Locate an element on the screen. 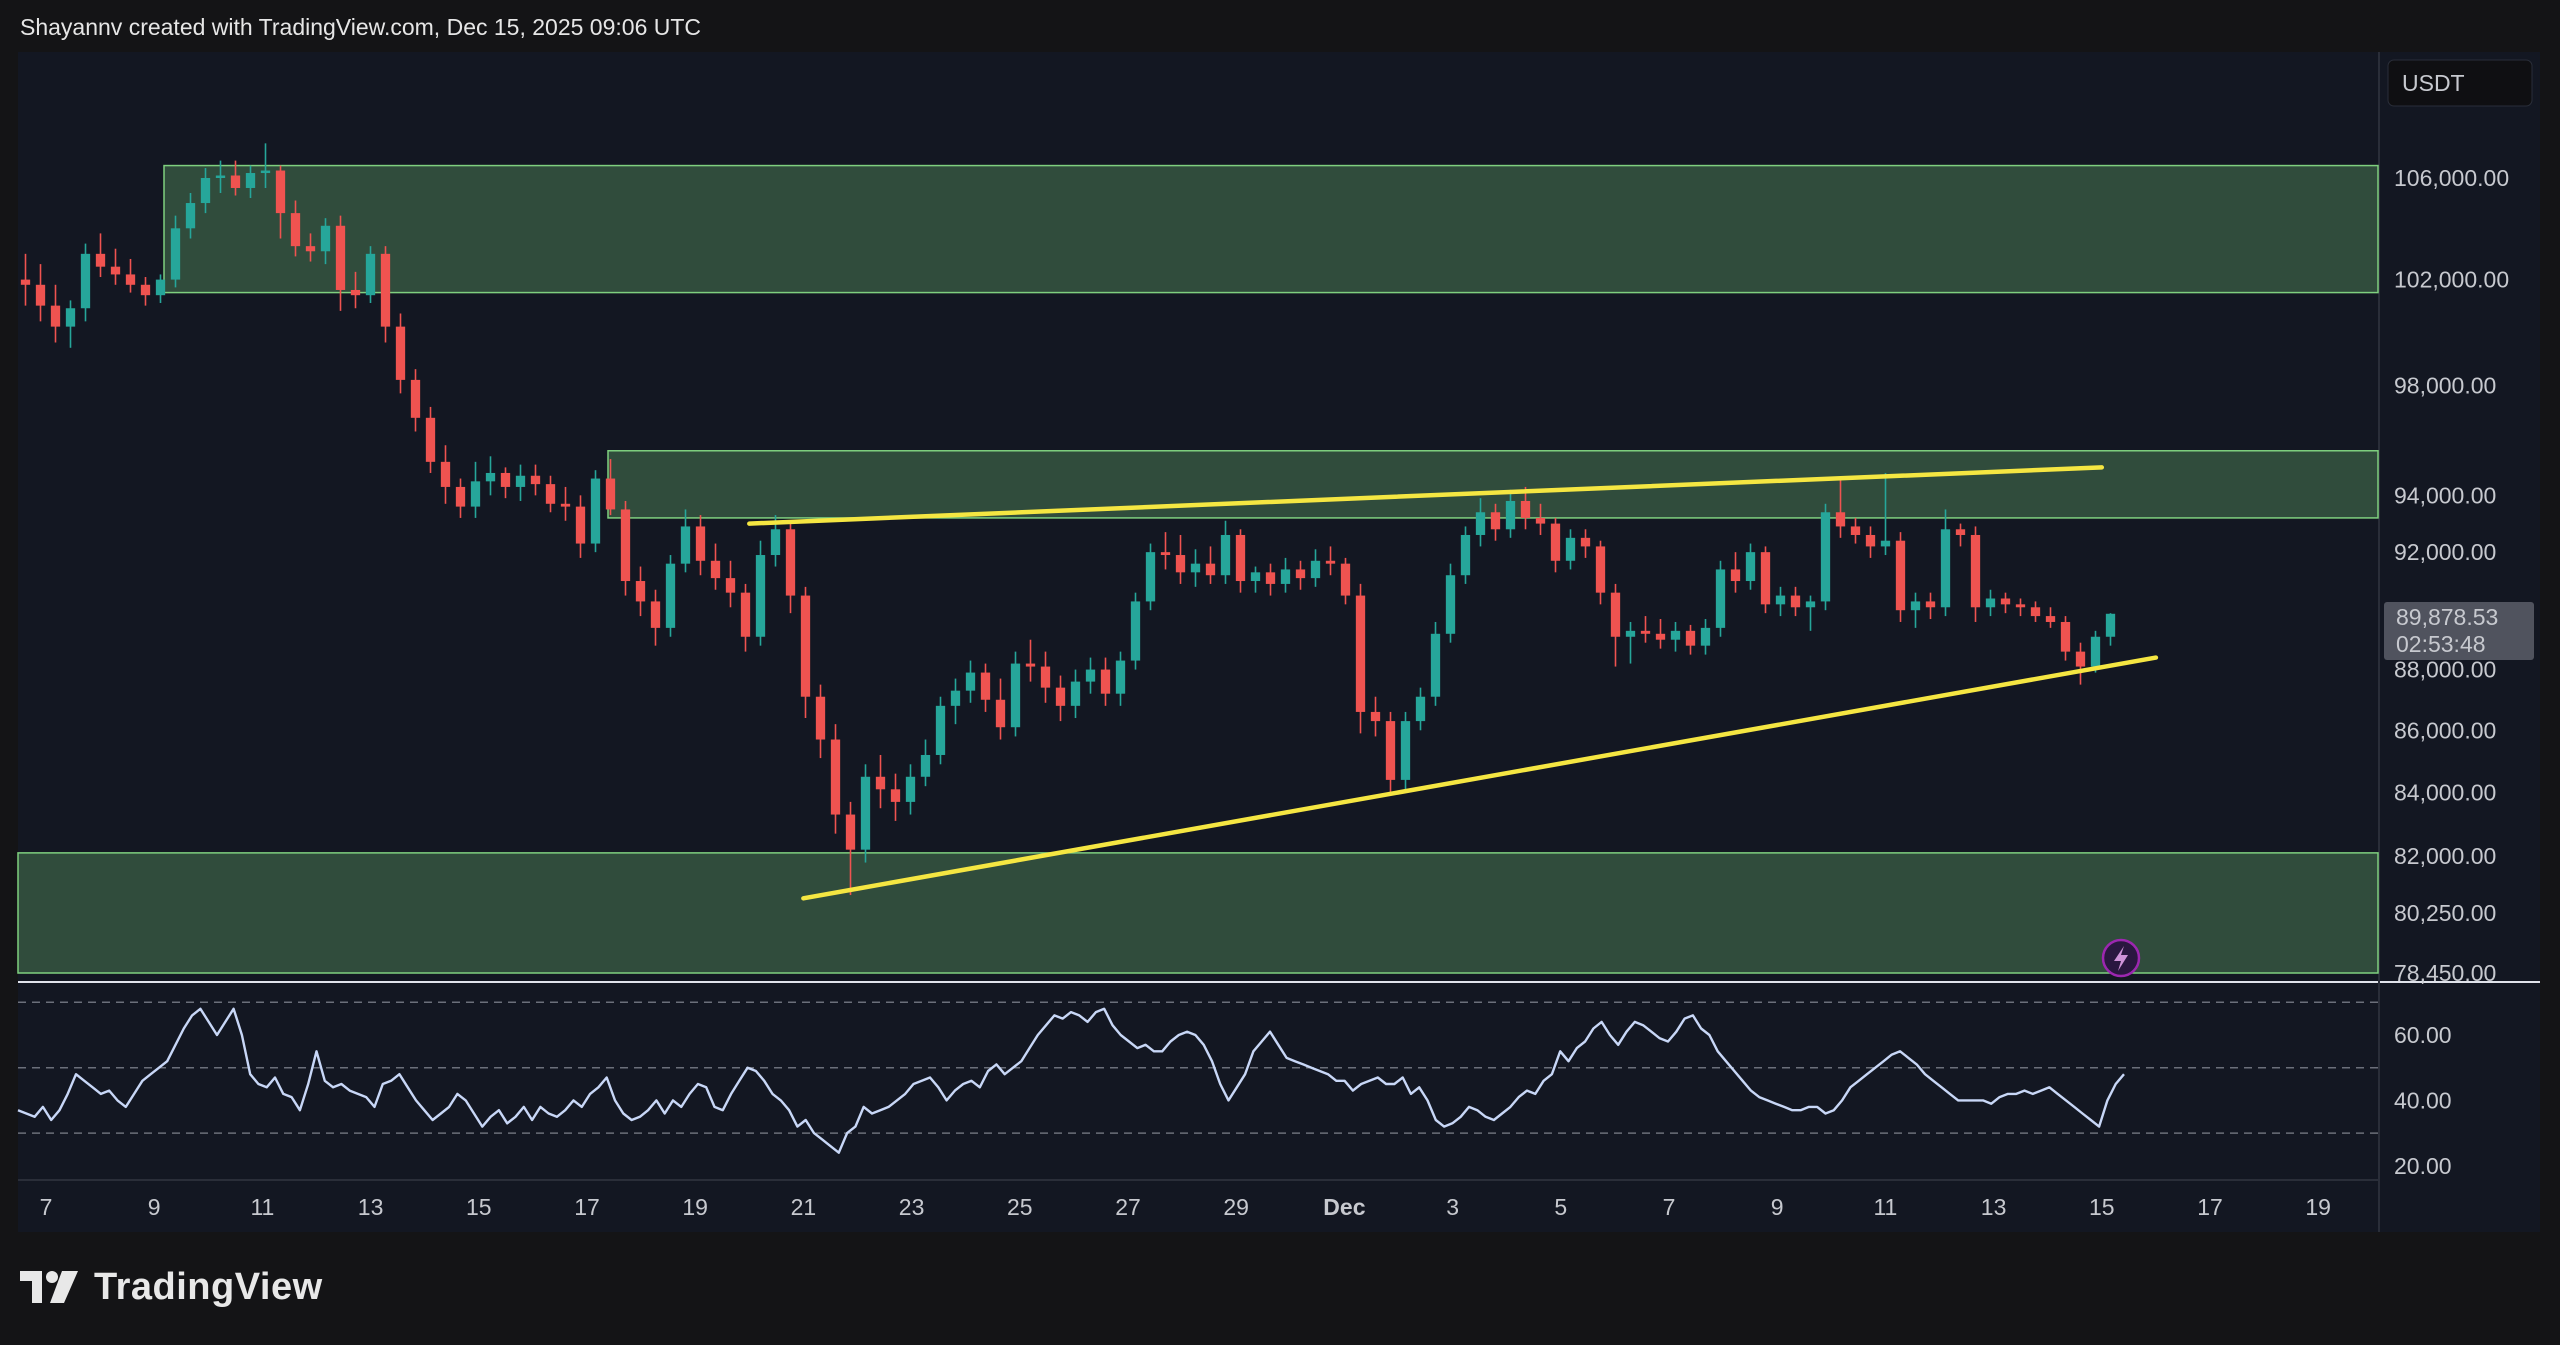 The height and width of the screenshot is (1345, 2560). time-tick-label: 27 is located at coordinates (1128, 1207).